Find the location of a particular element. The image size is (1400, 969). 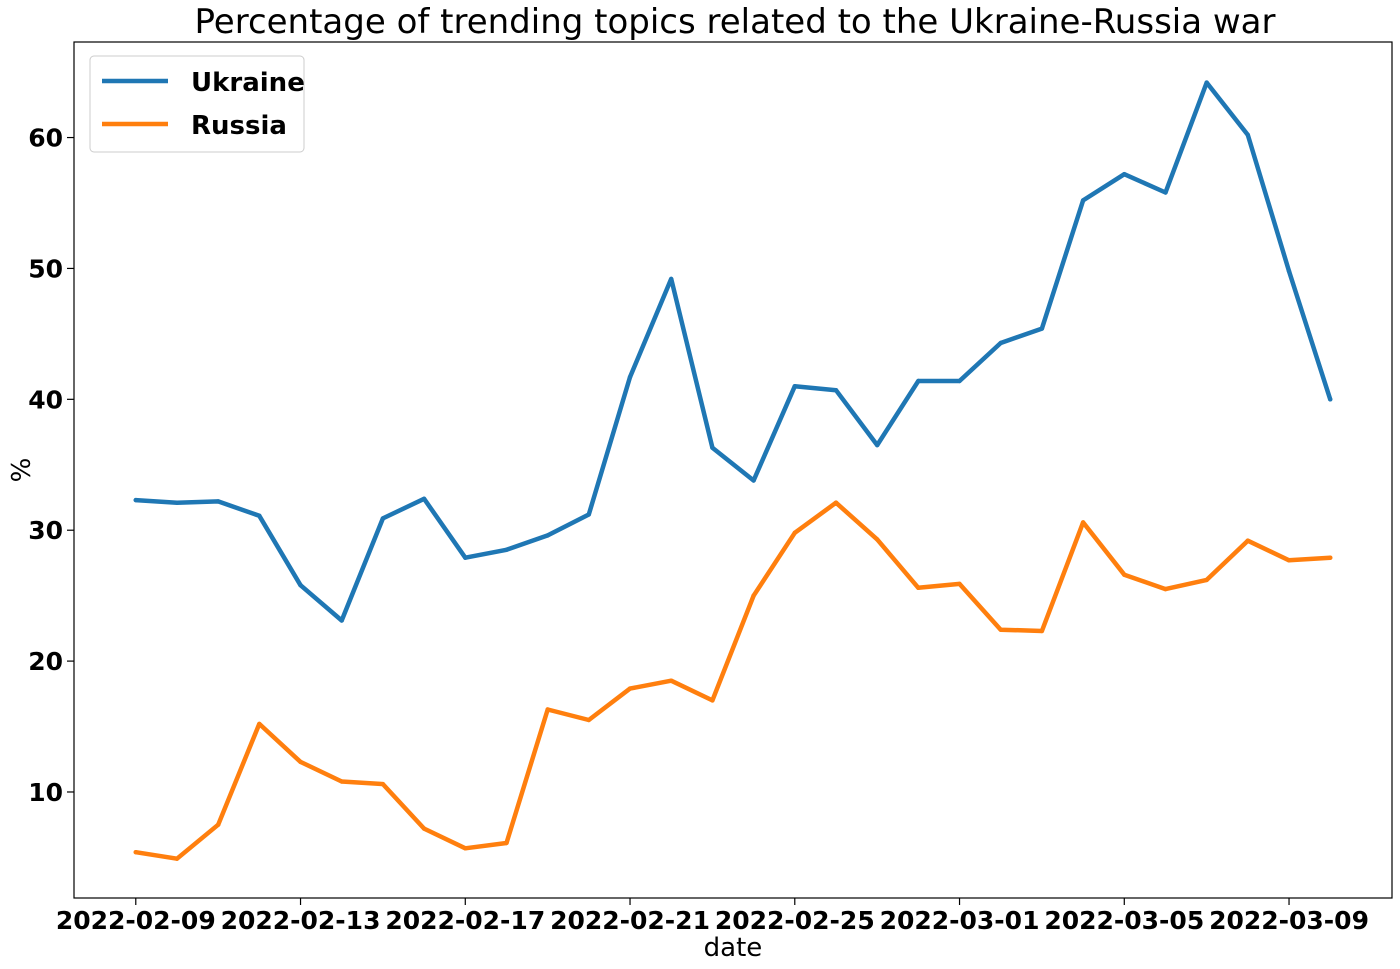

legend: Ukraine Russia is located at coordinates (197, 104).